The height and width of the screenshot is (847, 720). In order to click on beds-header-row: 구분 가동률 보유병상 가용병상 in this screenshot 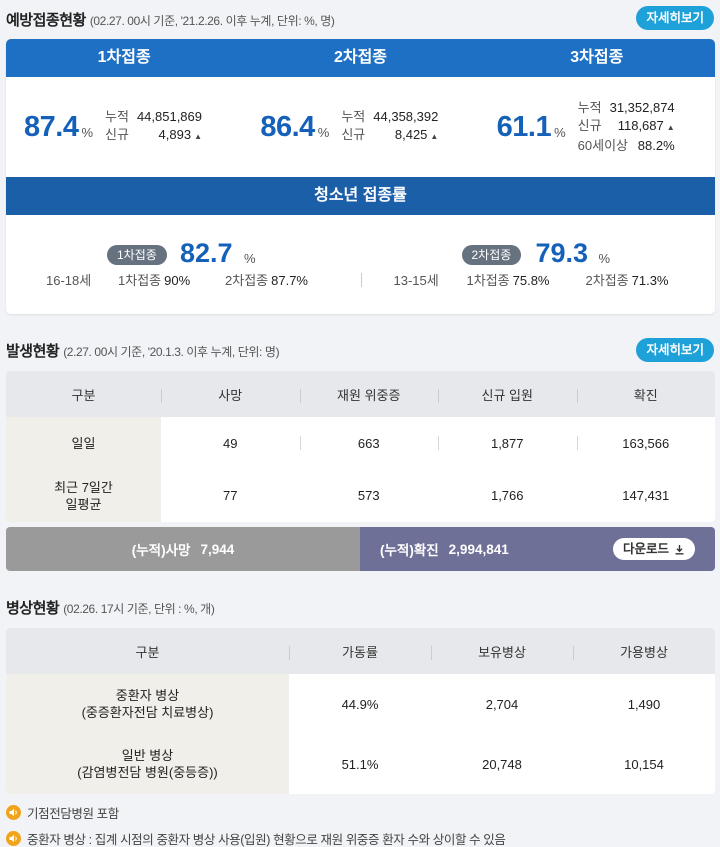, I will do `click(360, 651)`.